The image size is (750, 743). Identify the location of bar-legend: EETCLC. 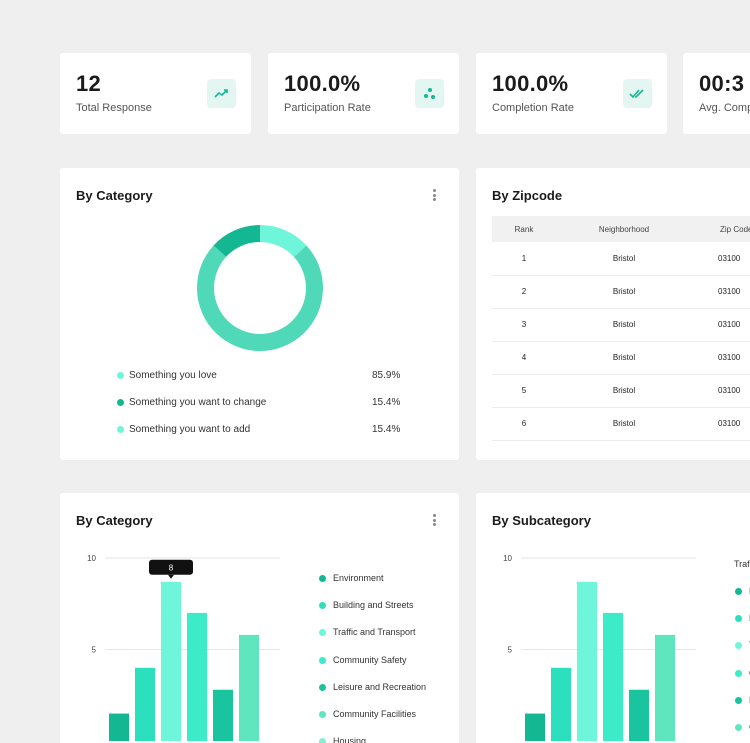
(742, 664).